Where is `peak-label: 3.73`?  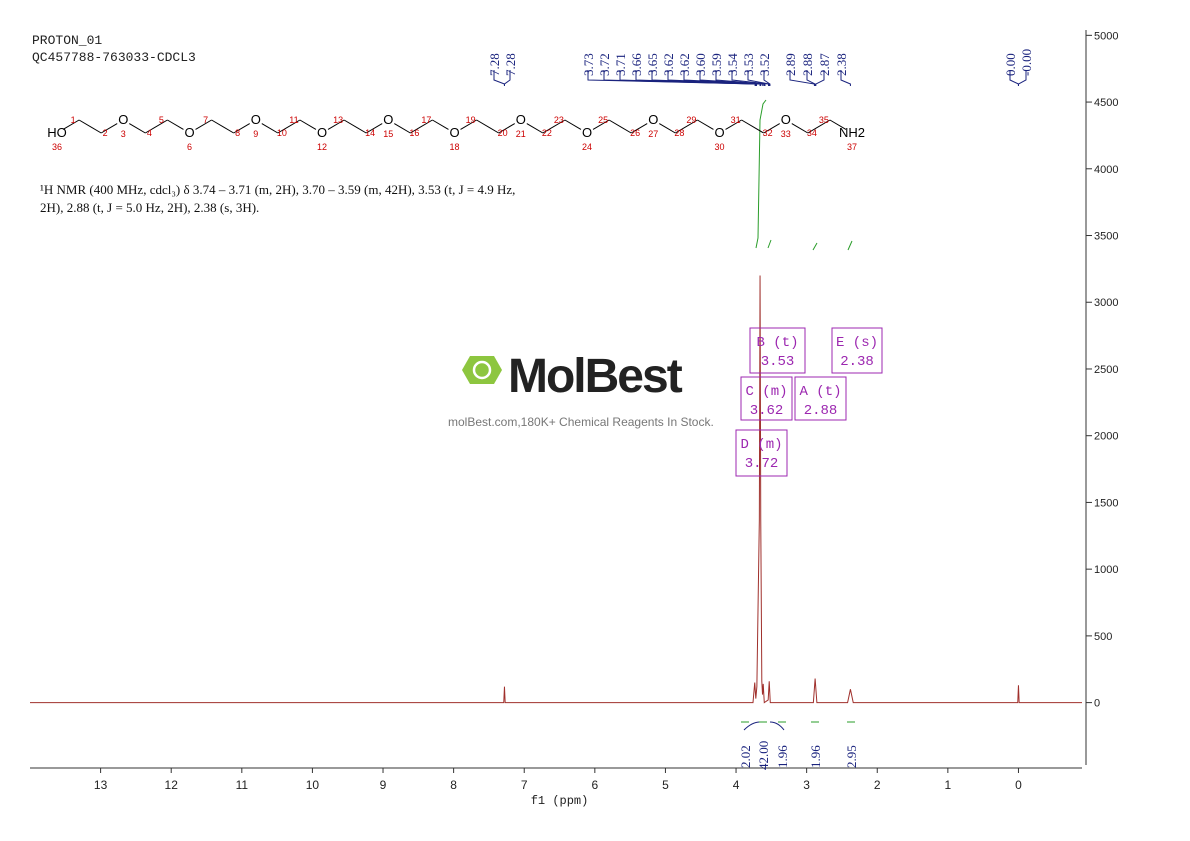 peak-label: 3.73 is located at coordinates (588, 64).